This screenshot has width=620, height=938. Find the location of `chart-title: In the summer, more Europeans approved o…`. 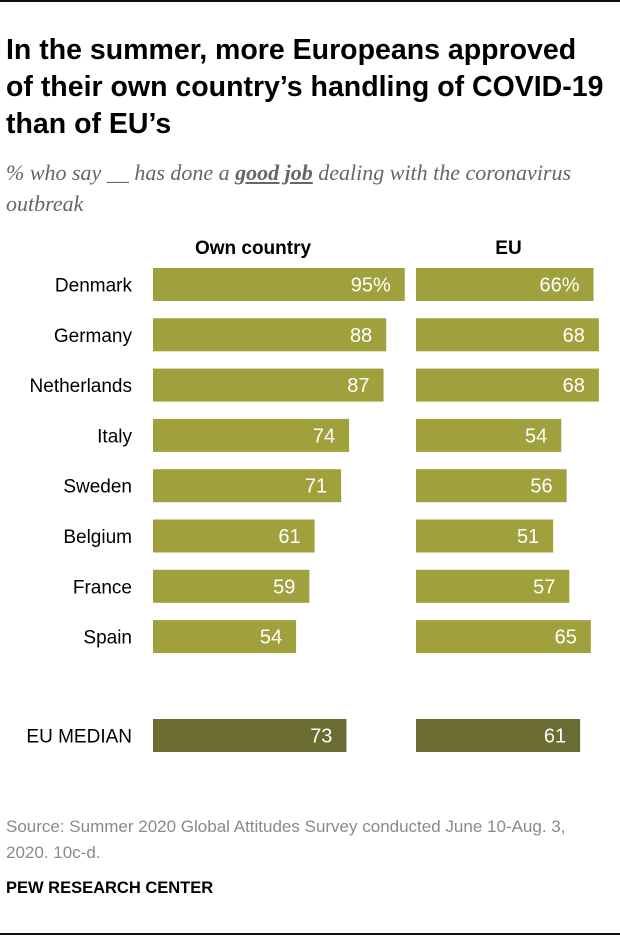

chart-title: In the summer, more Europeans approved o… is located at coordinates (305, 87).